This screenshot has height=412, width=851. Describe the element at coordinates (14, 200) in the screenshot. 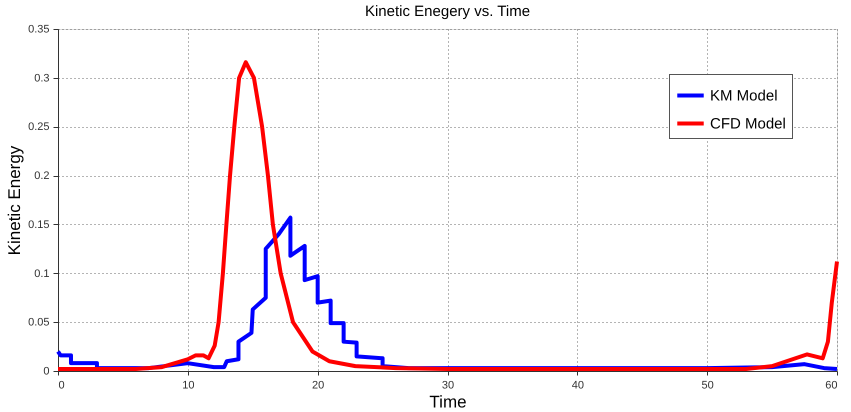

I see `y-axis-title: Kinetic Energy` at that location.